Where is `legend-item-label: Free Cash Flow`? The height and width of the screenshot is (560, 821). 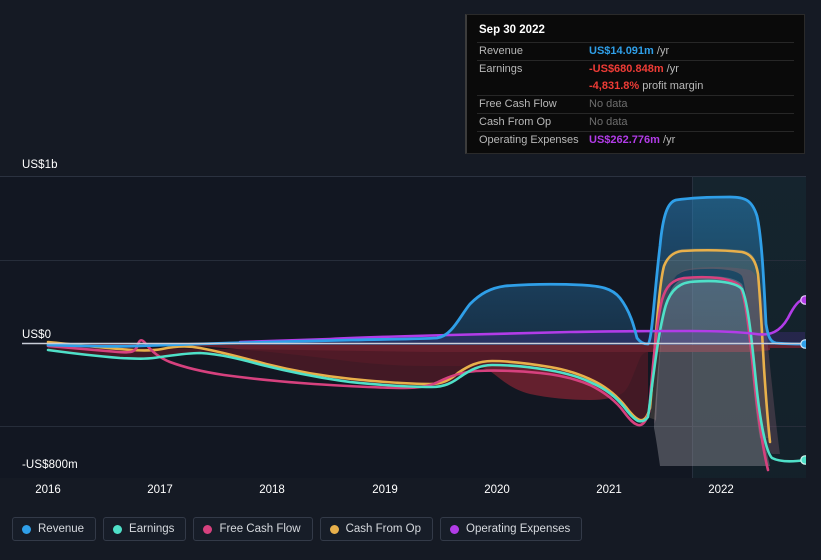 legend-item-label: Free Cash Flow is located at coordinates (260, 529).